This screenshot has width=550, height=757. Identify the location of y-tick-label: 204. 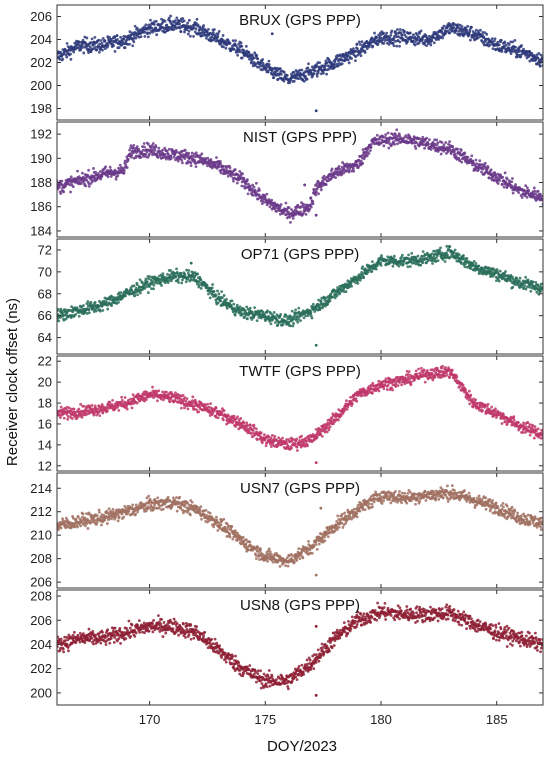
(41, 39).